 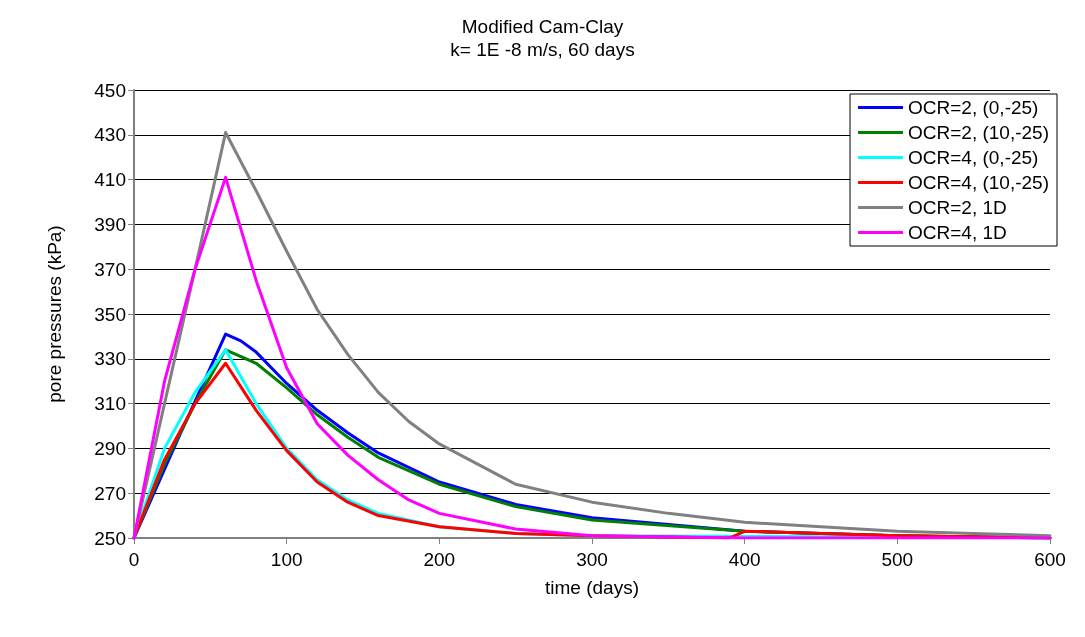 What do you see at coordinates (439, 559) in the screenshot?
I see `x-tick-label: 200` at bounding box center [439, 559].